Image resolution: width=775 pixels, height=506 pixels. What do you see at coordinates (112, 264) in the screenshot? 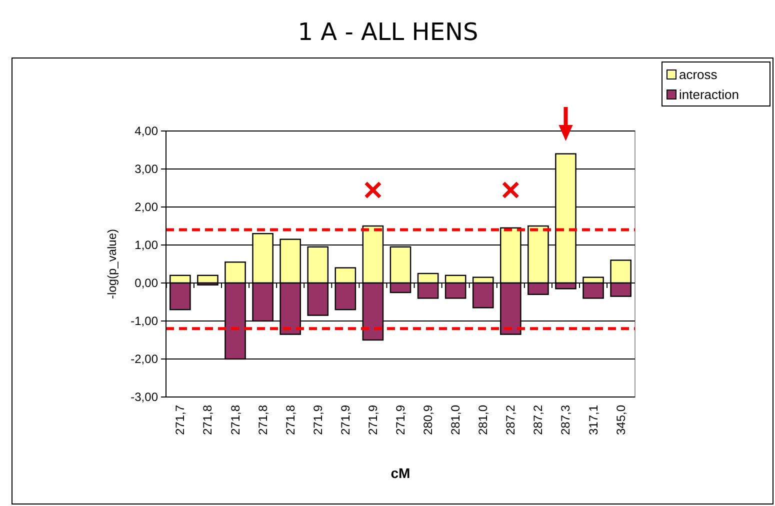
I see `y-axis-title: -log(p_value)` at bounding box center [112, 264].